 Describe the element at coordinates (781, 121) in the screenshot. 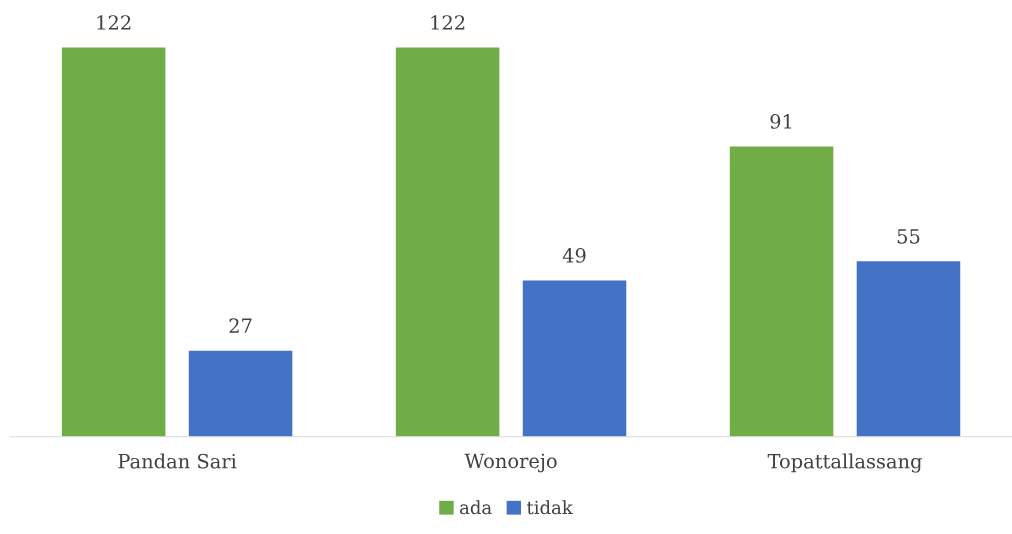

I see `data-label: 91` at that location.